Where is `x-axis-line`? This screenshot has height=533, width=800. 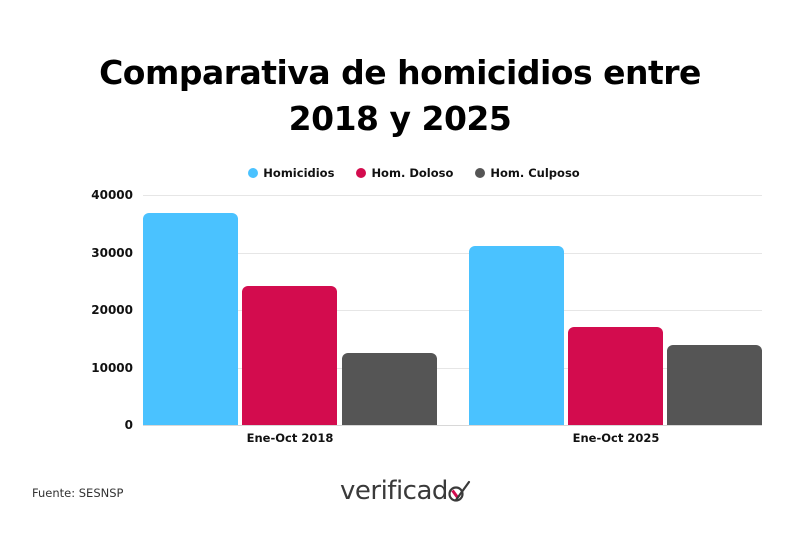
x-axis-line is located at coordinates (452, 425).